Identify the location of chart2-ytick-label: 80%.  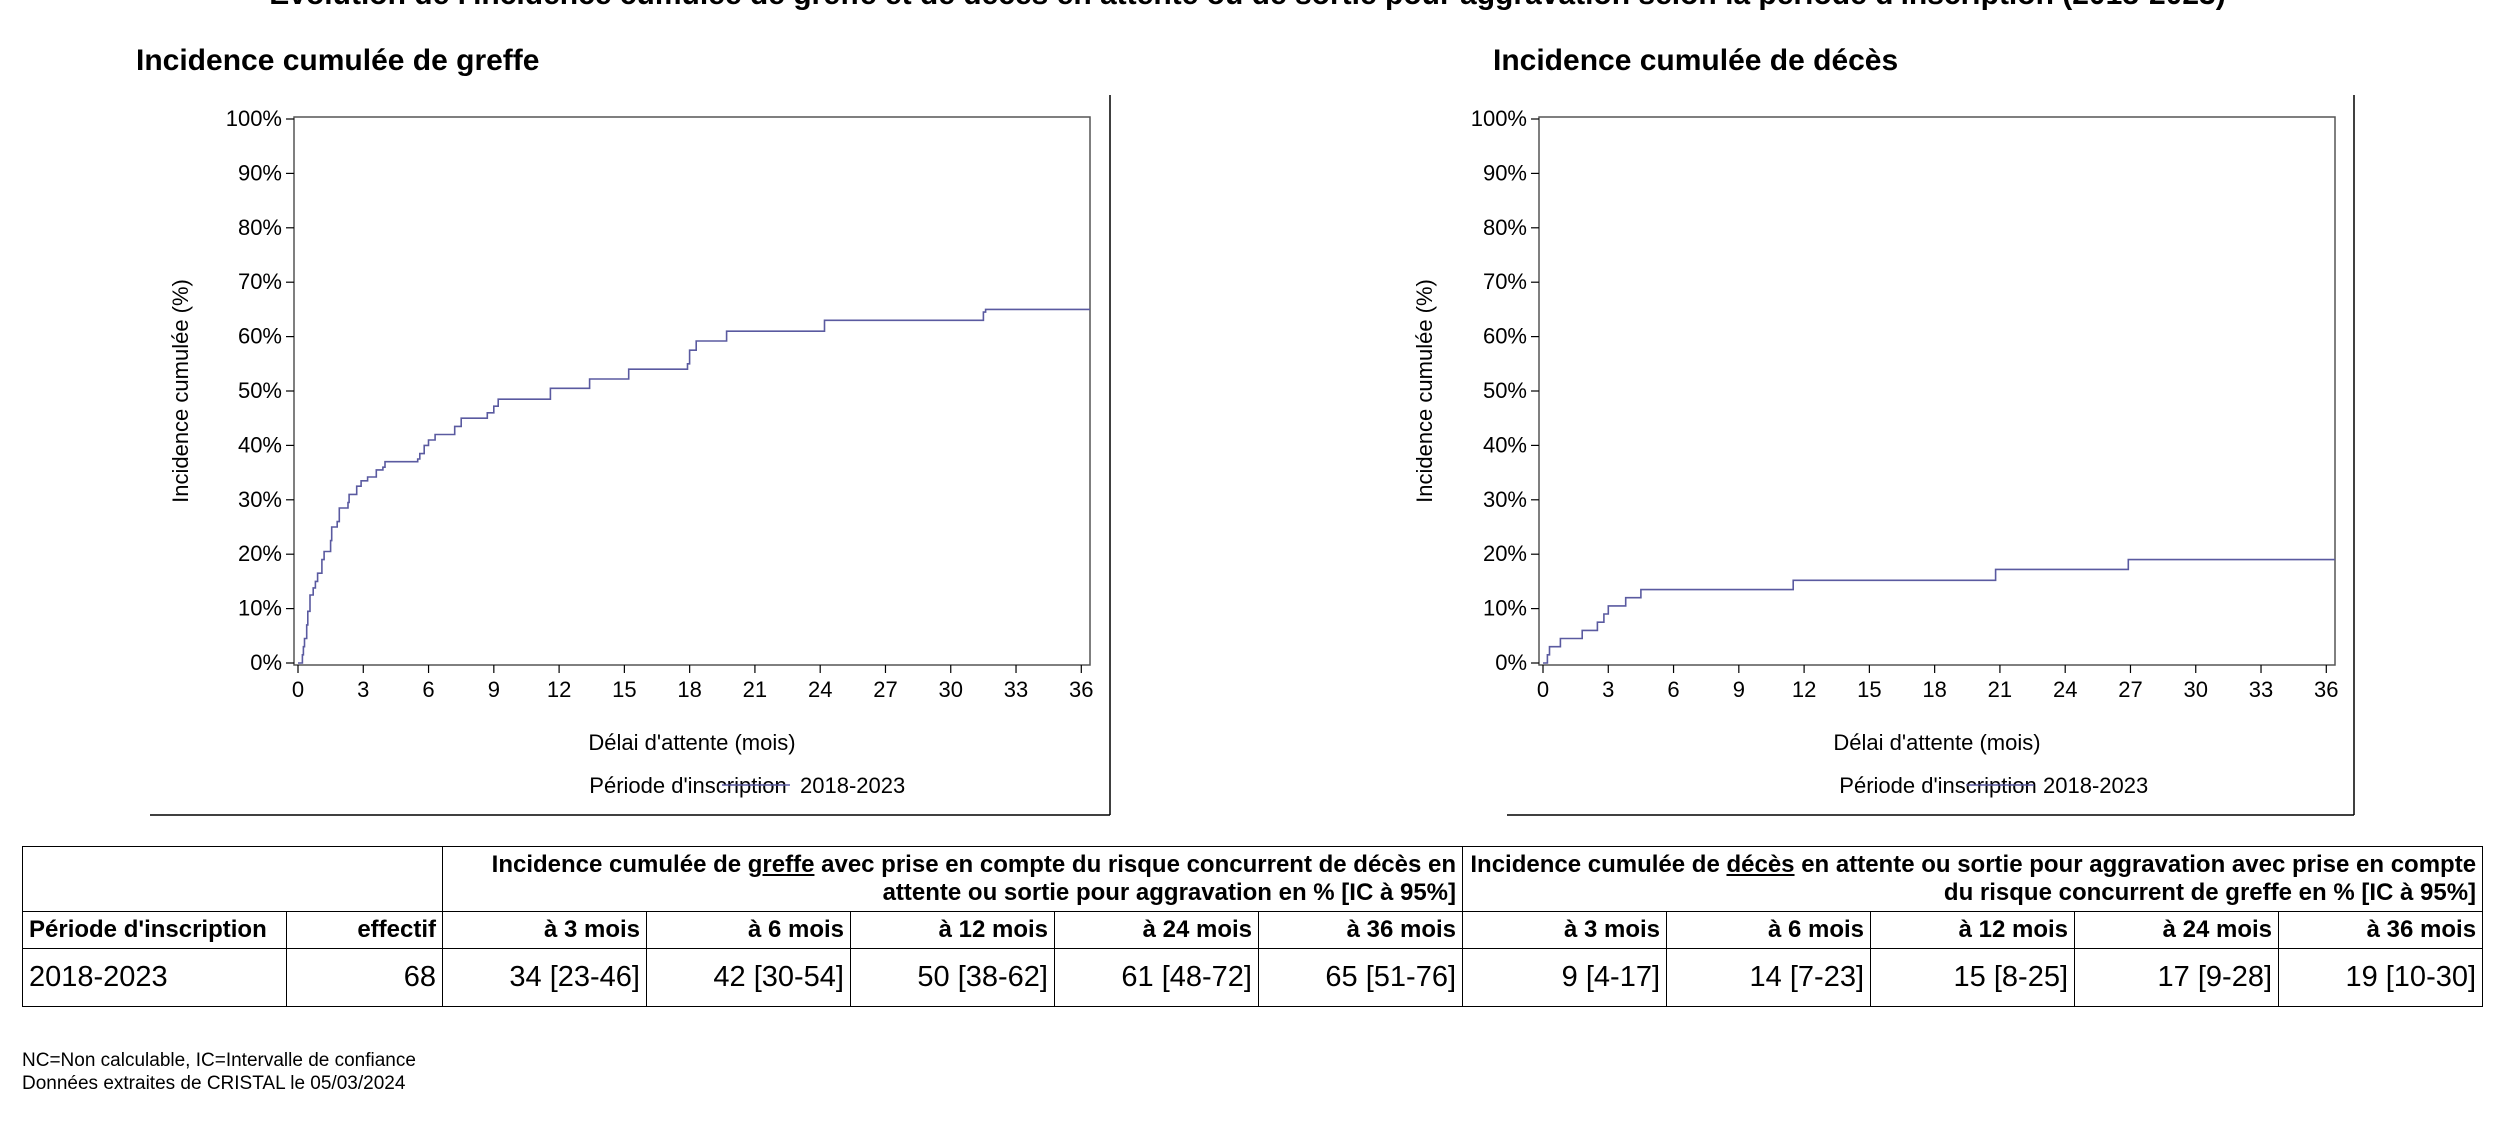
(1505, 227).